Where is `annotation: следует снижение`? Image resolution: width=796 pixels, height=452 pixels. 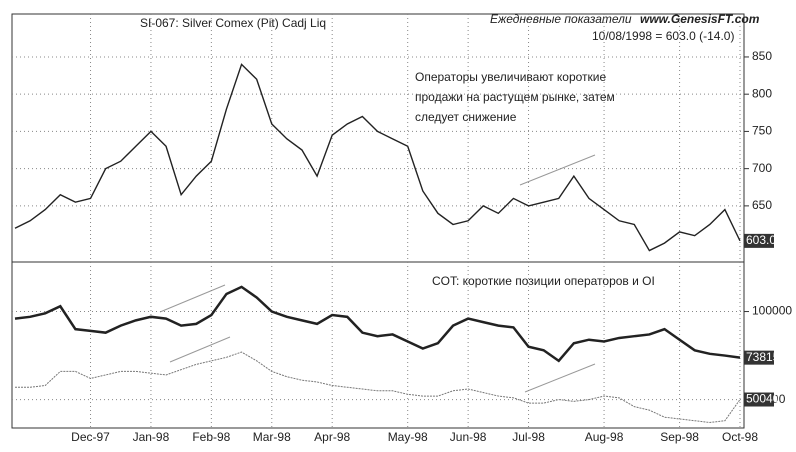
annotation: следует снижение is located at coordinates (466, 117).